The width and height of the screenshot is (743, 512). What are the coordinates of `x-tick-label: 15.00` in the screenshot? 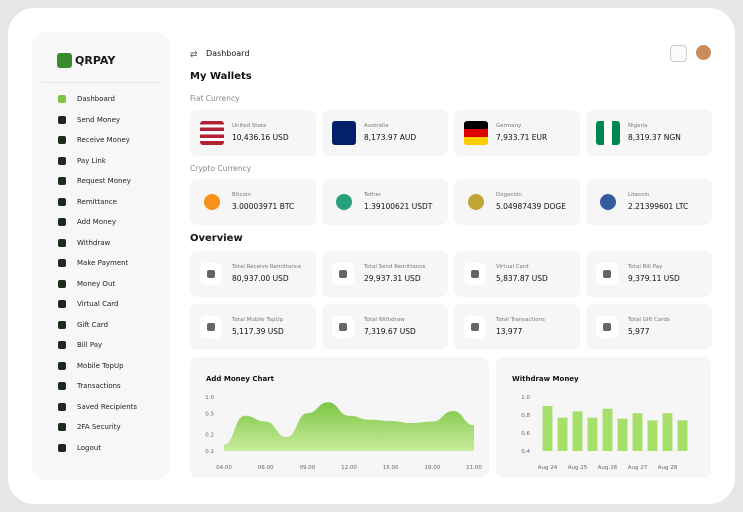 It's located at (391, 468).